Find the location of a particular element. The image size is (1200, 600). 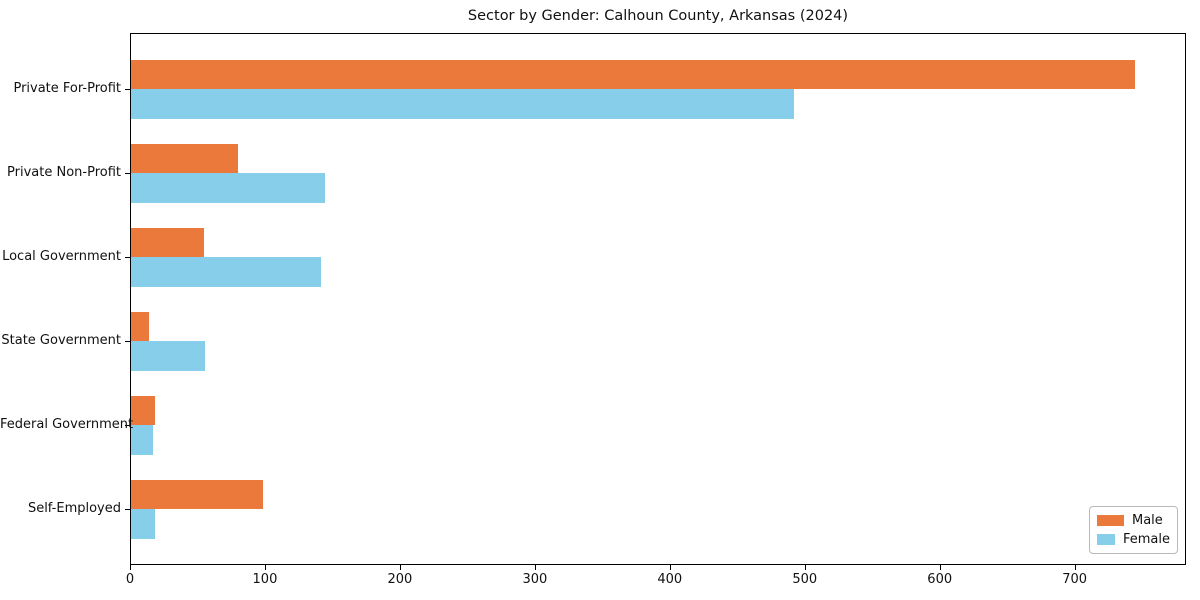

y-axis-tick-self-employed is located at coordinates (127, 509).